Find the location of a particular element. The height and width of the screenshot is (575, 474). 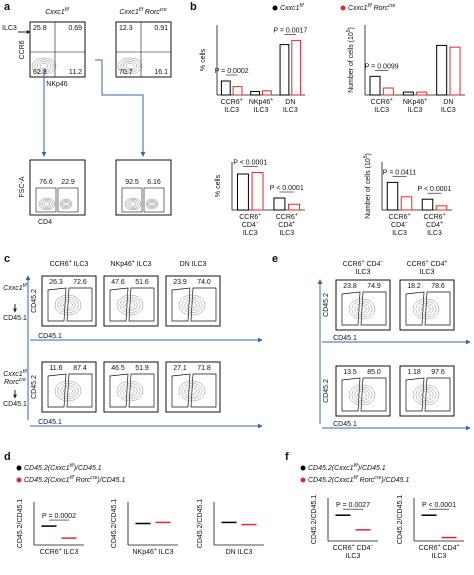

gate-value: 74.9 is located at coordinates (374, 286).